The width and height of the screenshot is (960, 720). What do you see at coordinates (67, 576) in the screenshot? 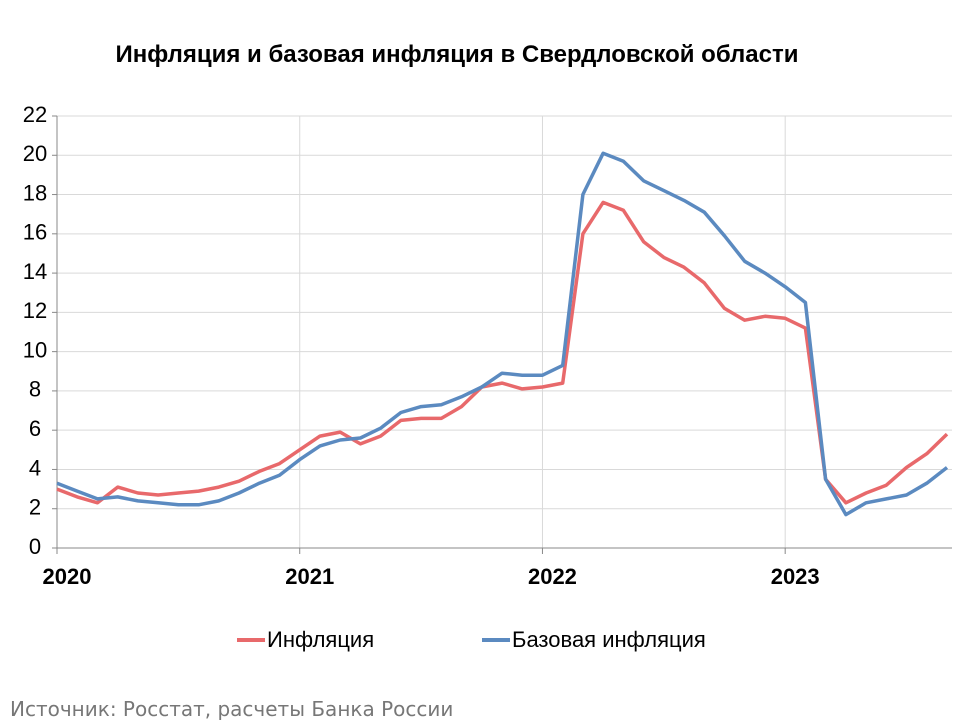
I see `x-tick-label: 2020` at bounding box center [67, 576].